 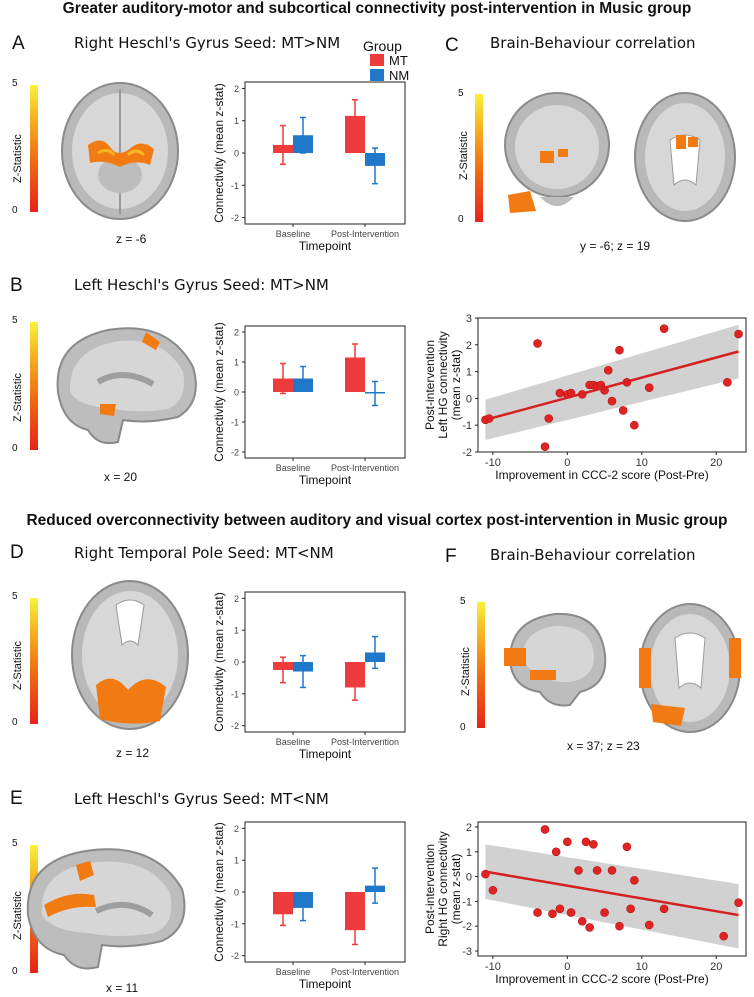 I want to click on brain-axial-a, so click(x=120, y=151).